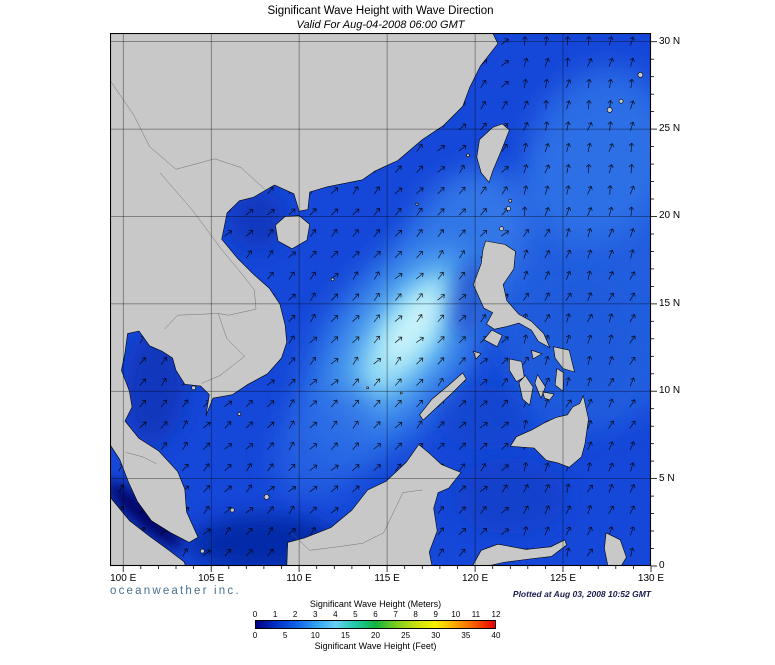 This screenshot has width=775, height=665. I want to click on meters-tick-label: 10, so click(456, 614).